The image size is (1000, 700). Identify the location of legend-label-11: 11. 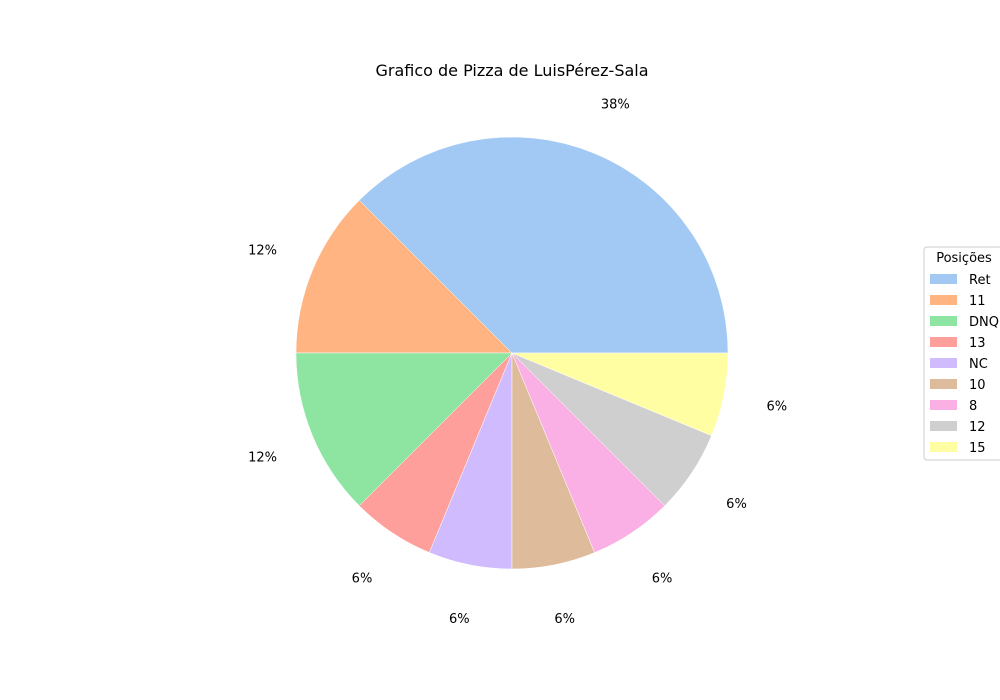
(977, 301).